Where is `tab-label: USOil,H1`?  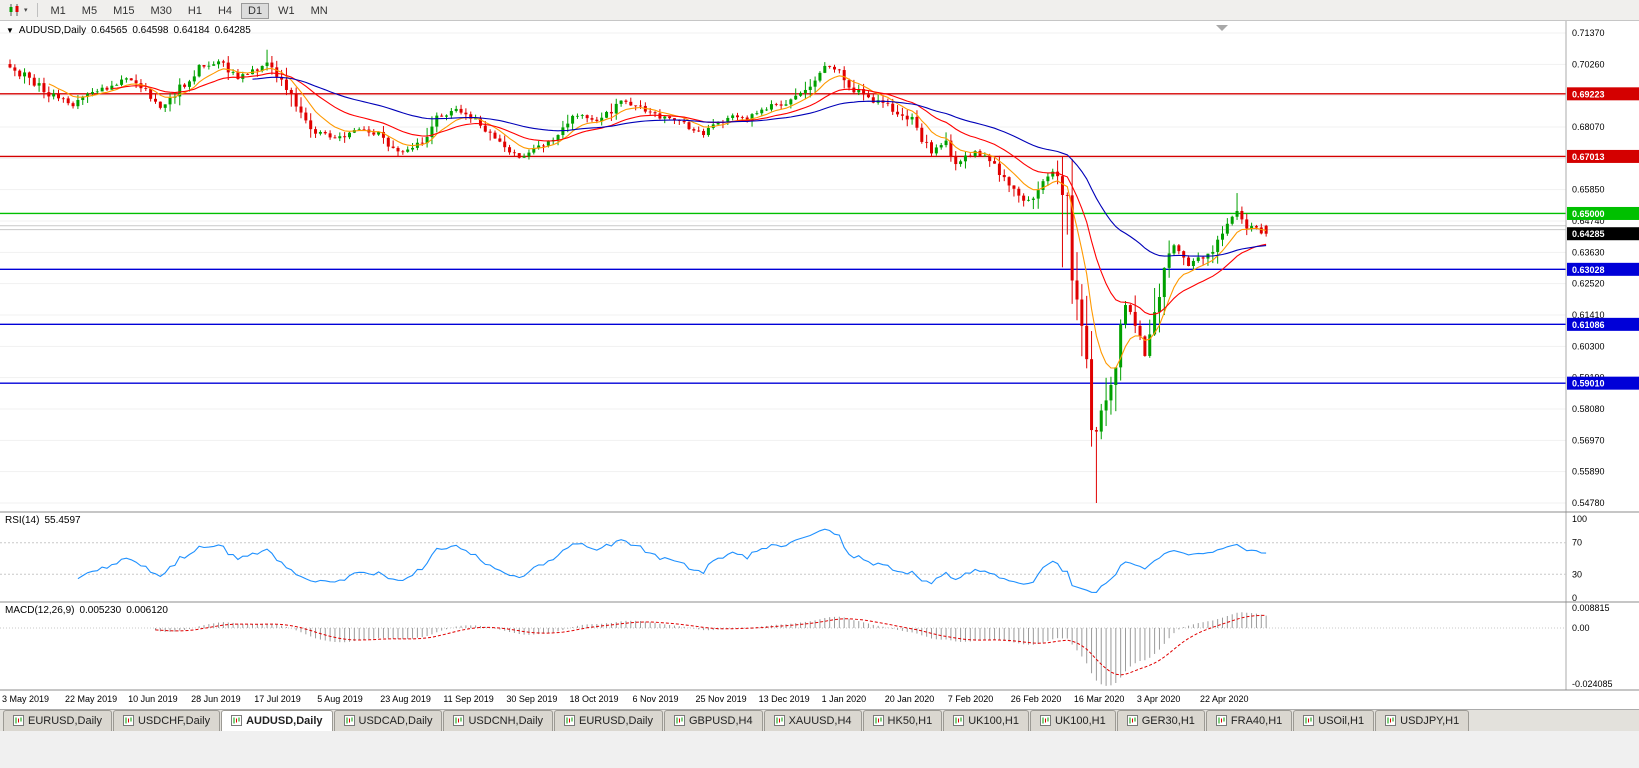 tab-label: USOil,H1 is located at coordinates (1341, 720).